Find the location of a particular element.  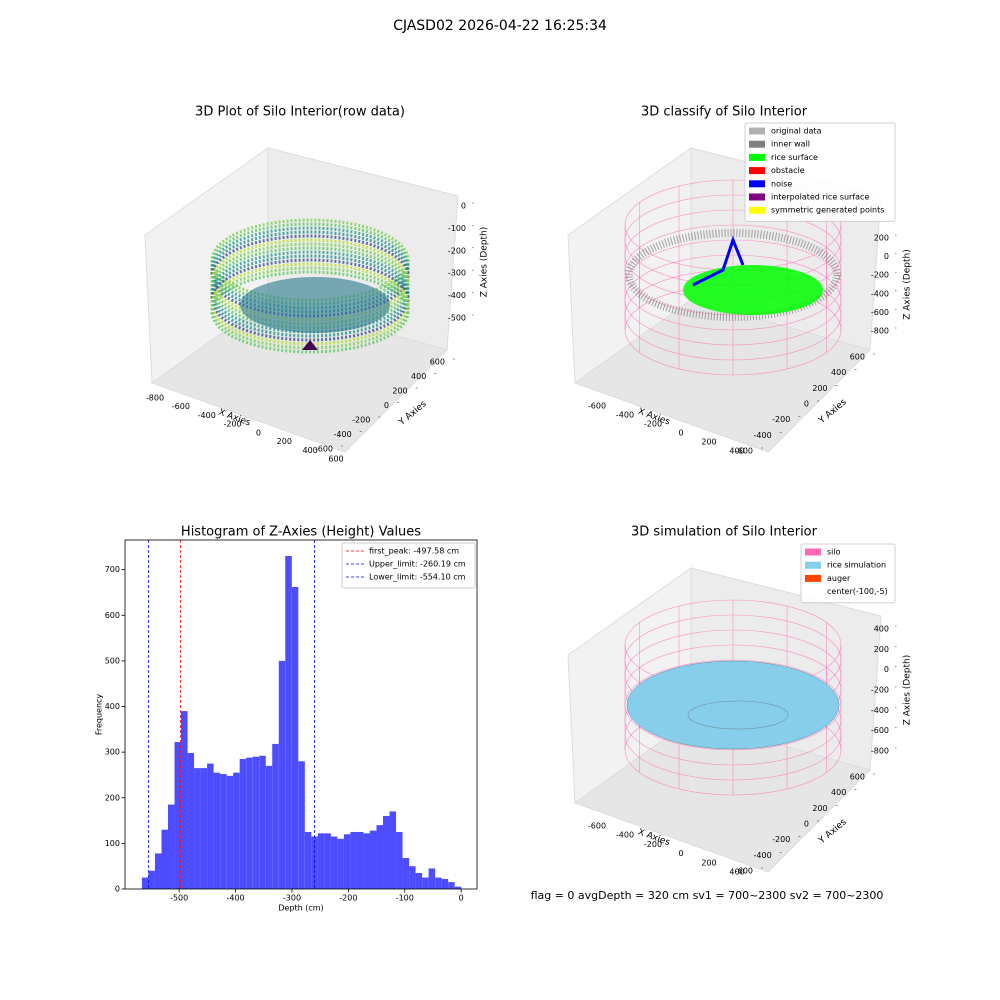

wall-points is located at coordinates (733, 275).